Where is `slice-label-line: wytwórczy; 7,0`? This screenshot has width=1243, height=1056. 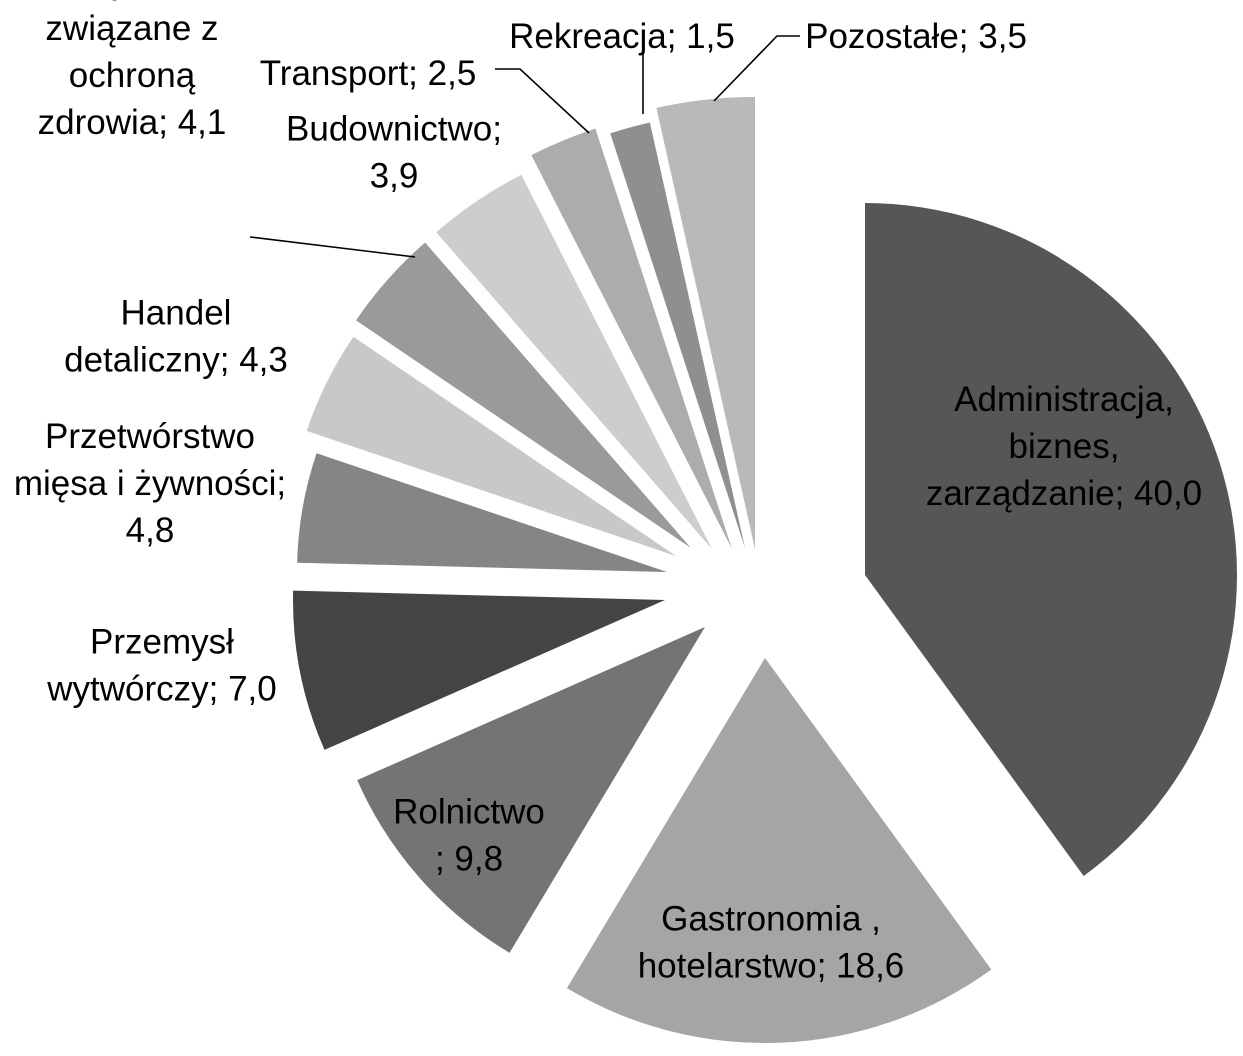
slice-label-line: wytwórczy; 7,0 is located at coordinates (161, 689).